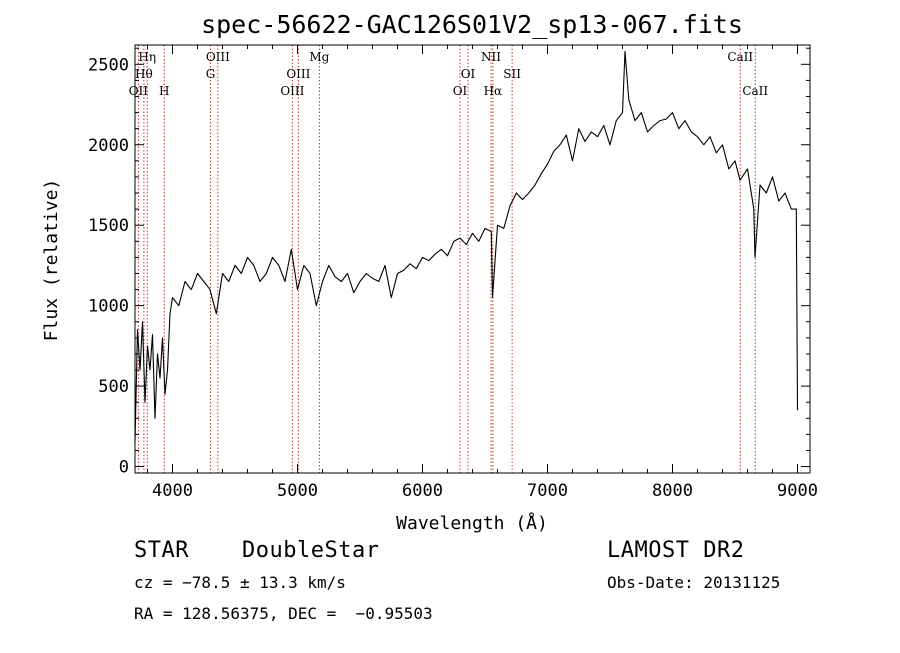 The width and height of the screenshot is (900, 653). I want to click on line-label-13: SII, so click(512, 74).